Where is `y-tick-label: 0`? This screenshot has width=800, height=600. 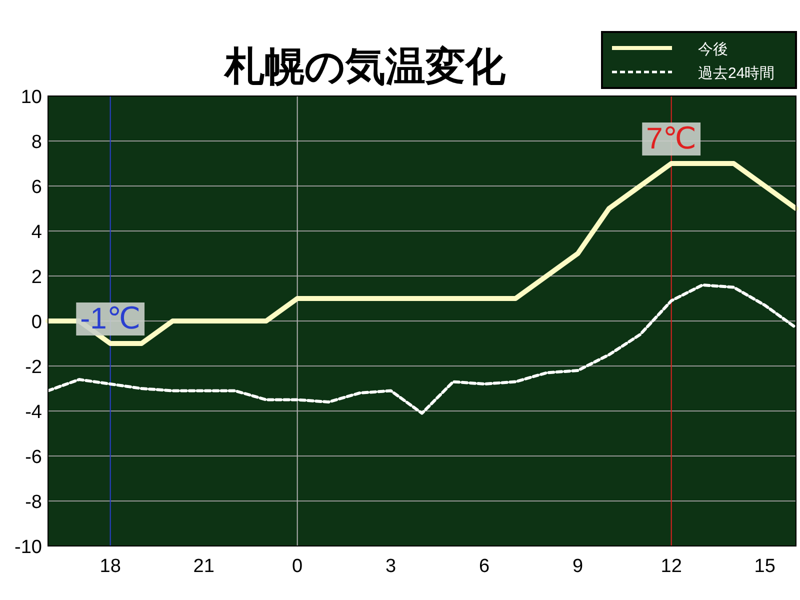
y-tick-label: 0 is located at coordinates (36, 322).